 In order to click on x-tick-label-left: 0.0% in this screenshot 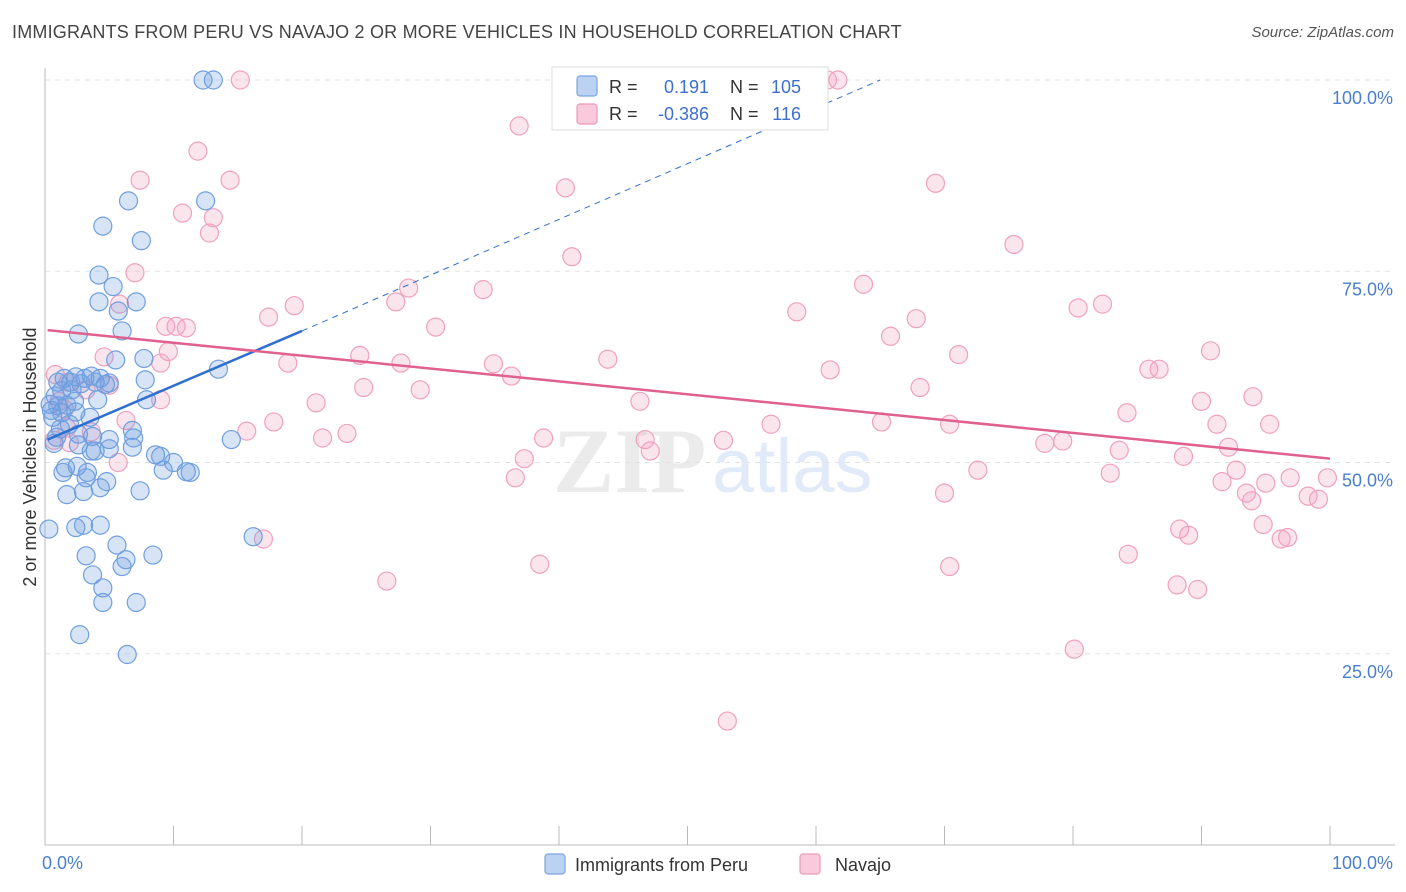, I will do `click(62, 863)`.